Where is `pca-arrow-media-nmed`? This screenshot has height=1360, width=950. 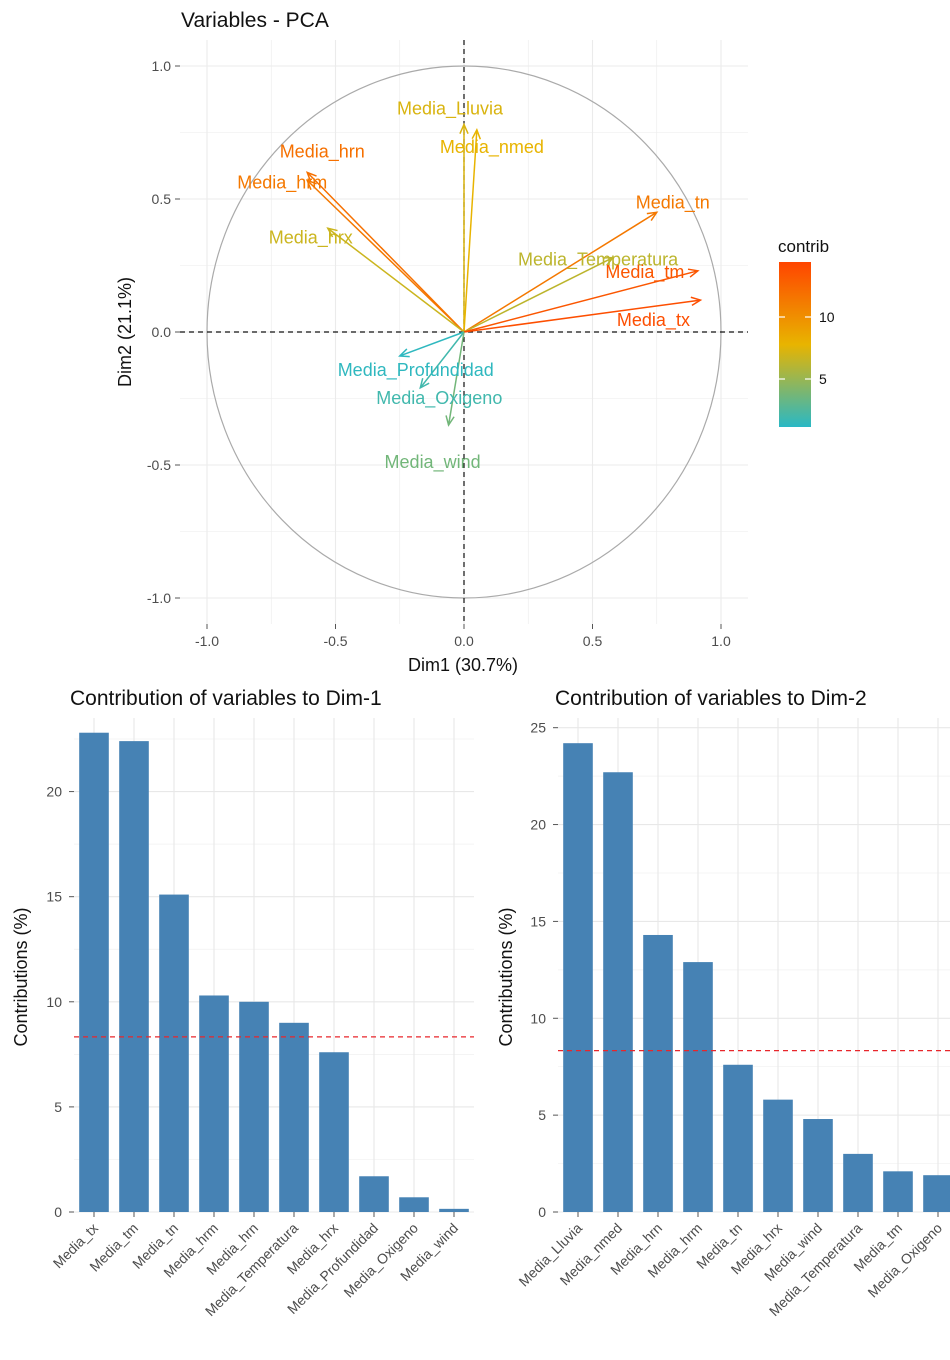
pca-arrow-media-nmed is located at coordinates (470, 231).